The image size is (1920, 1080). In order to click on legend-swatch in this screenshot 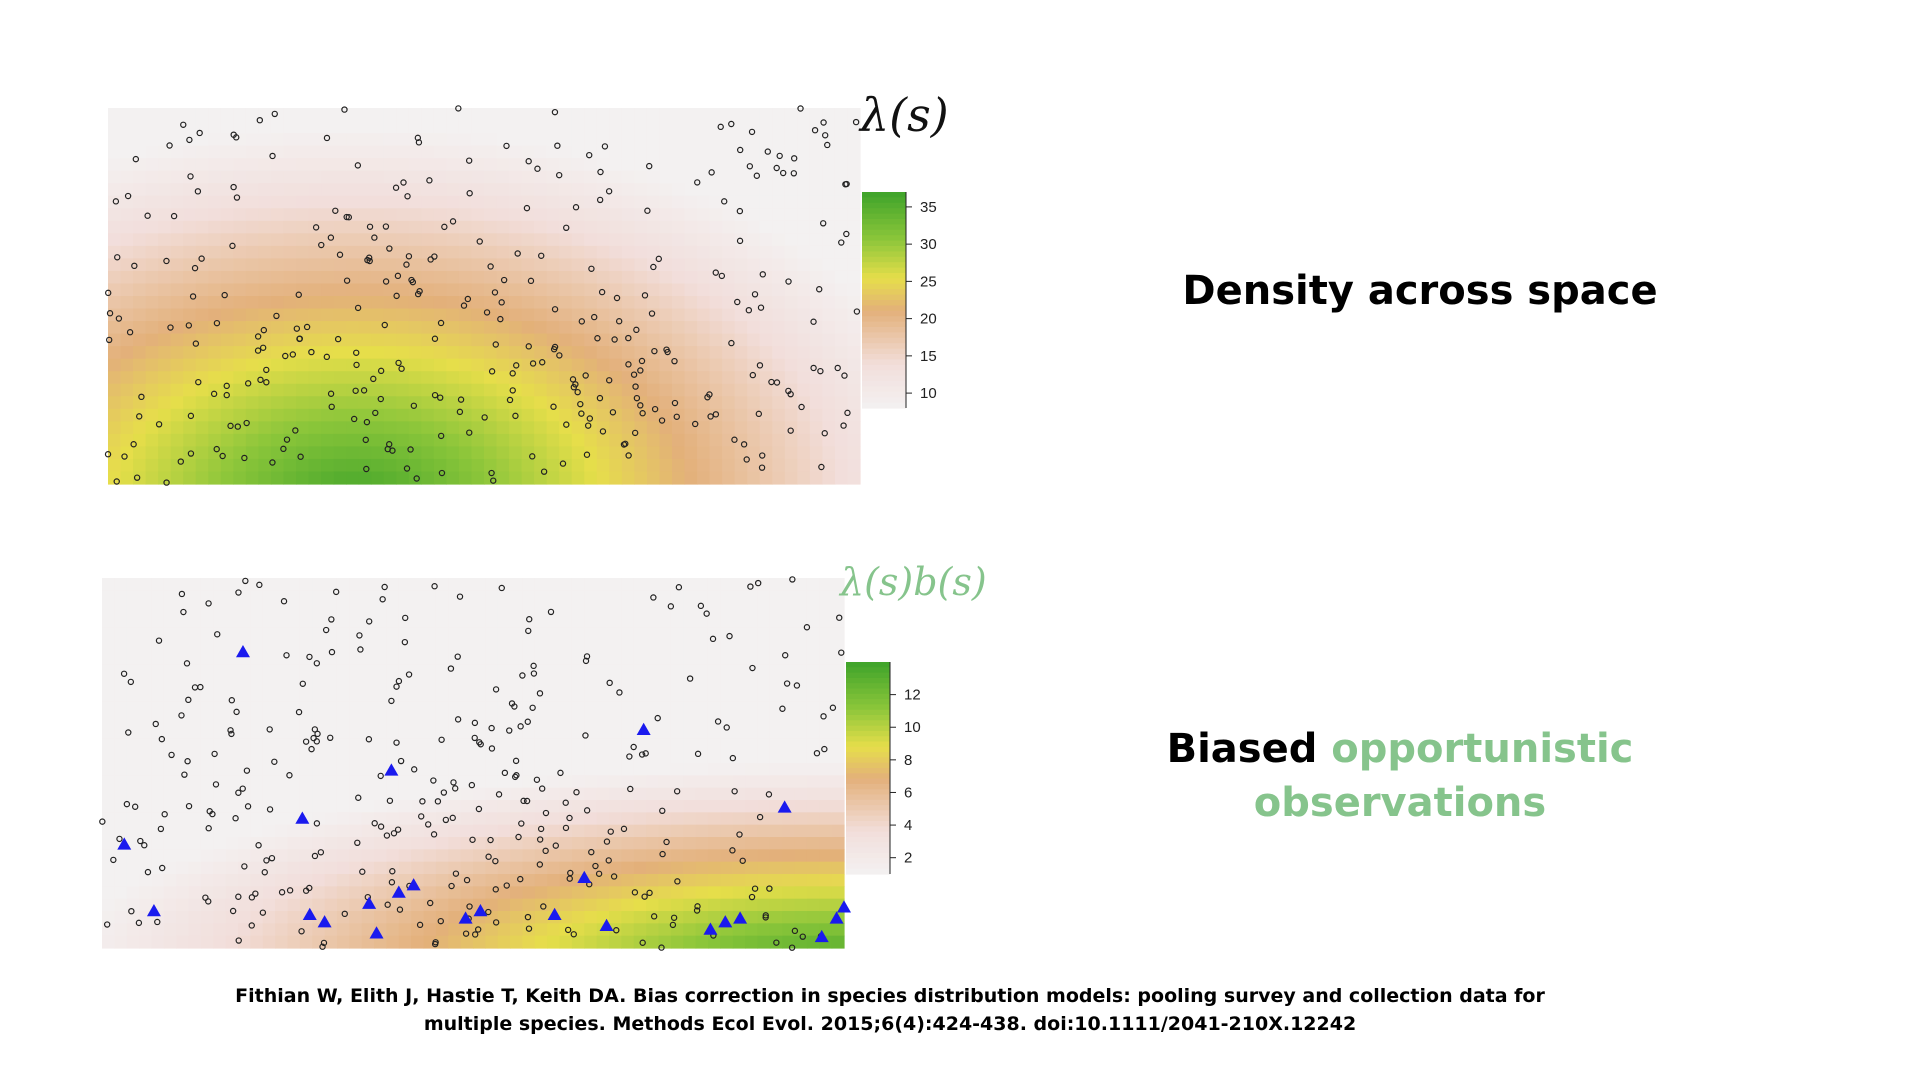, I will do `click(868, 866)`.